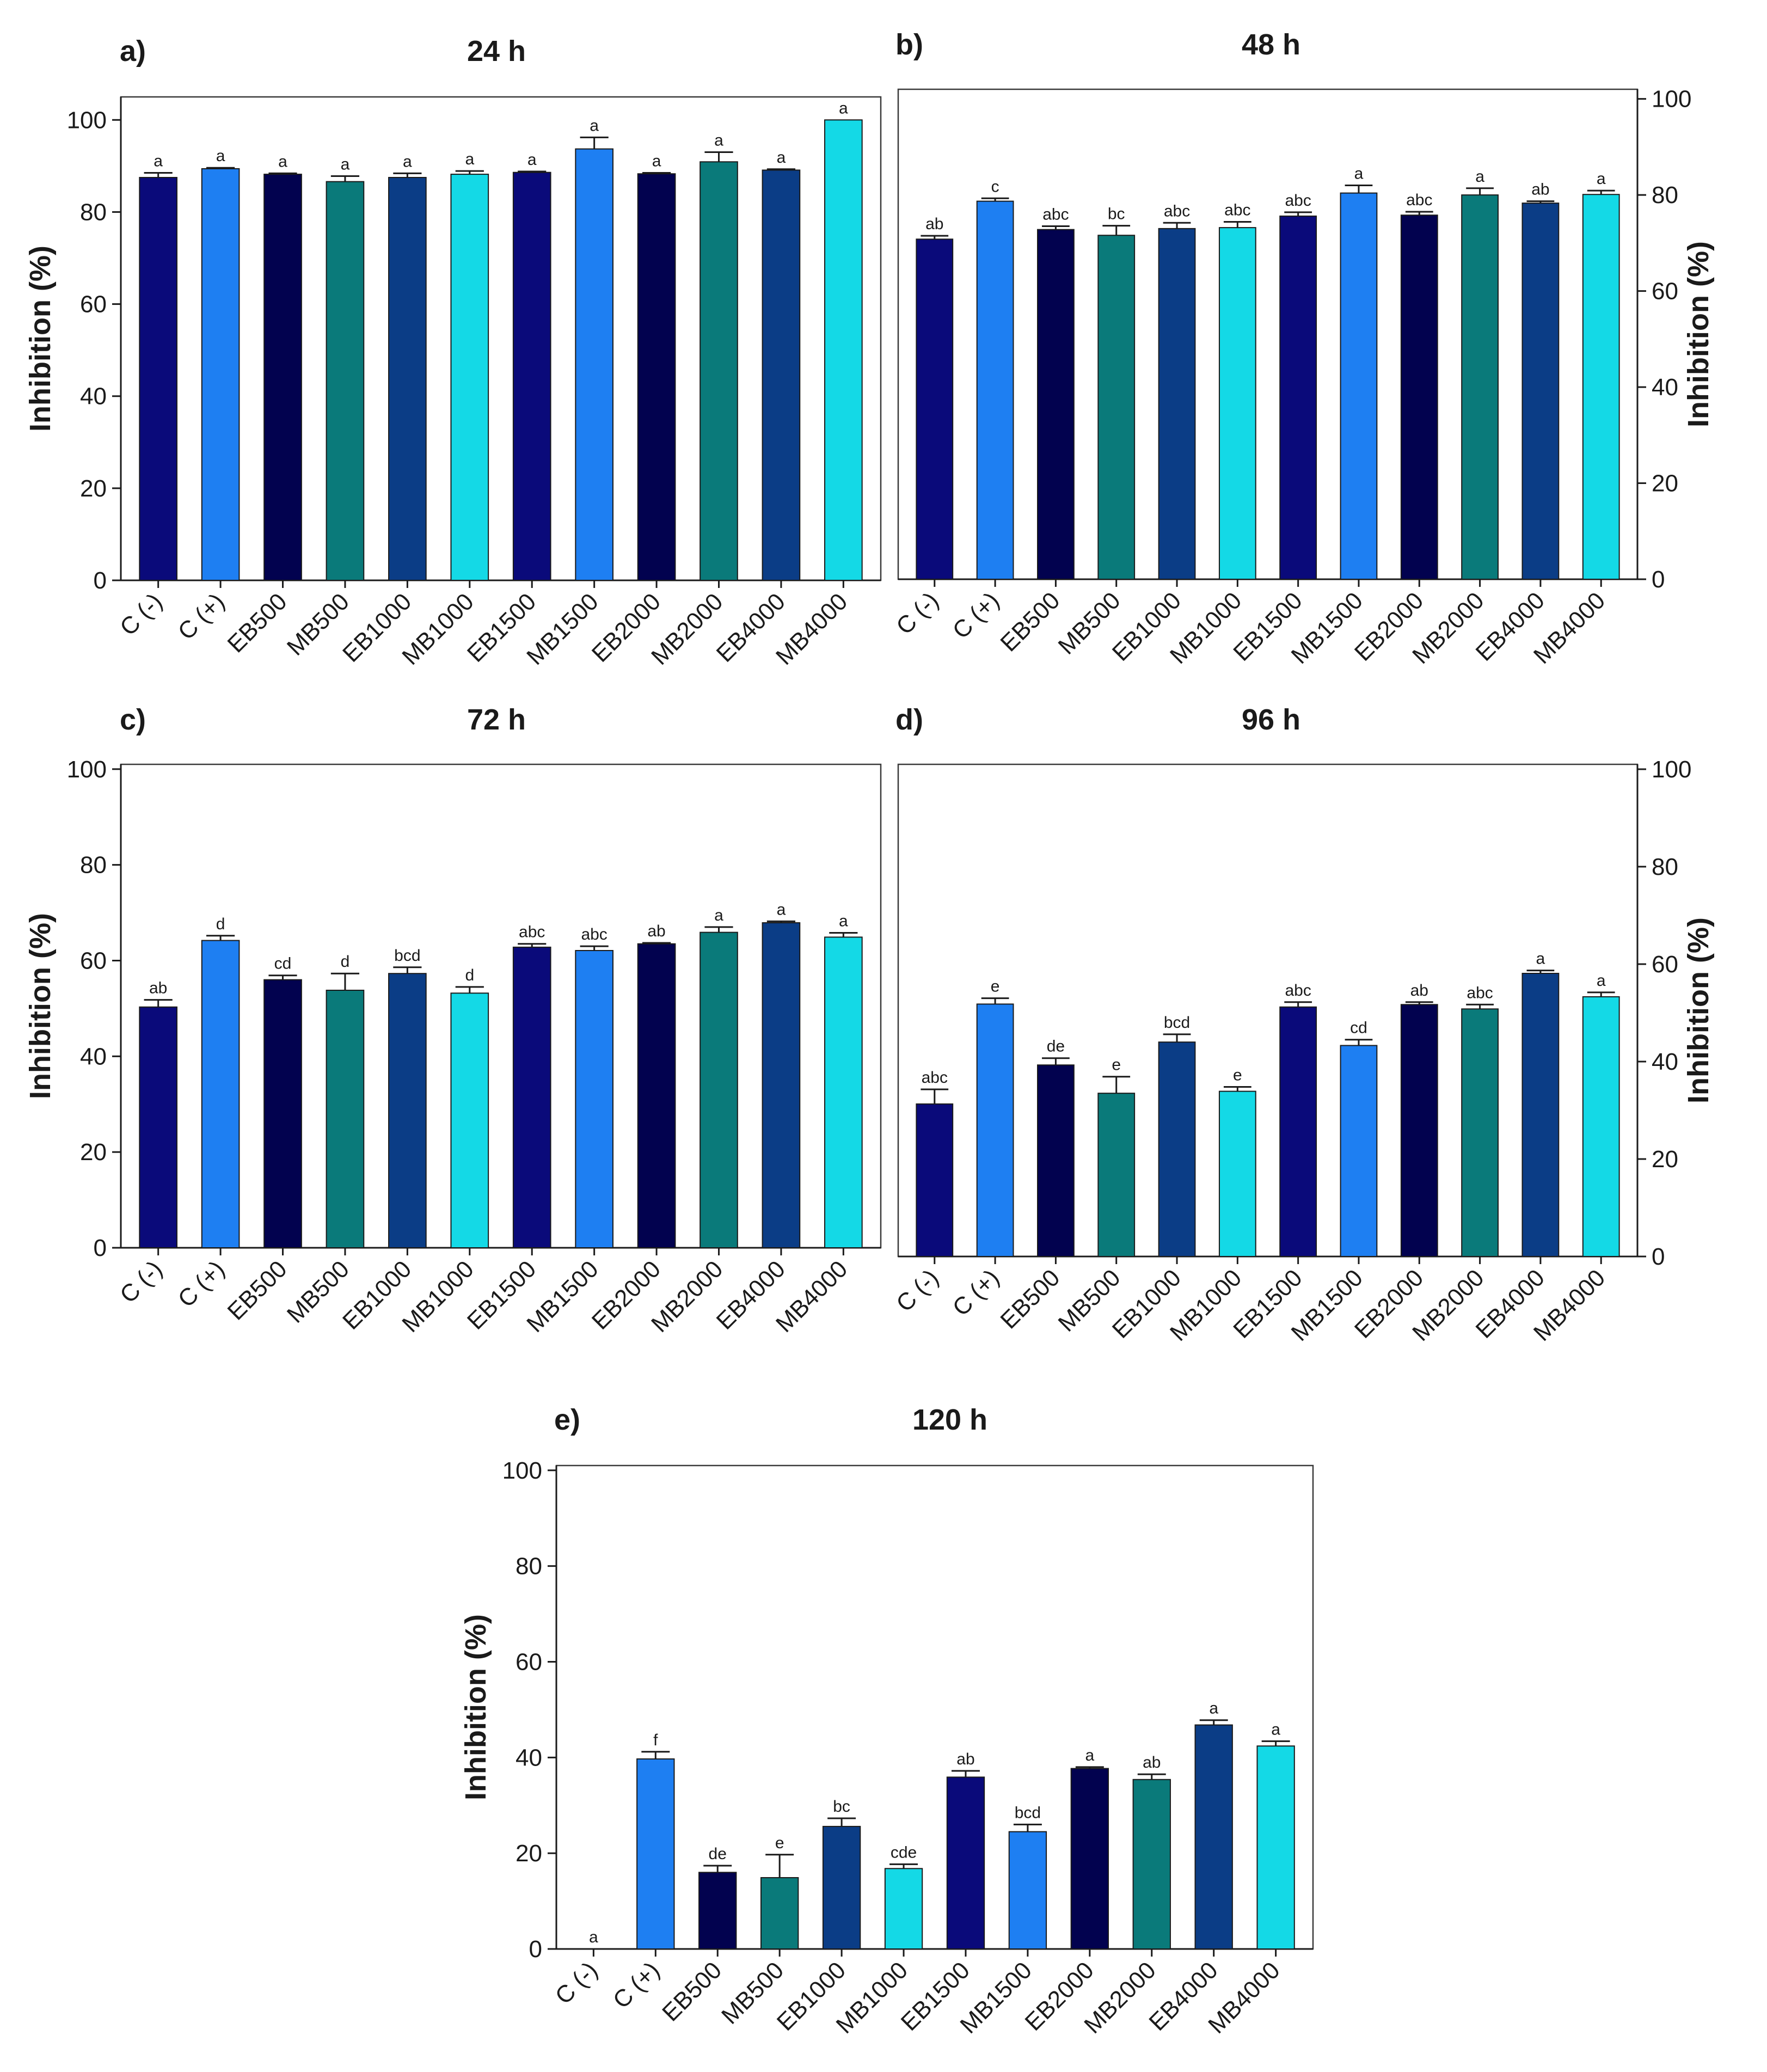 The width and height of the screenshot is (1767, 2072). I want to click on significance-label: de, so click(718, 1854).